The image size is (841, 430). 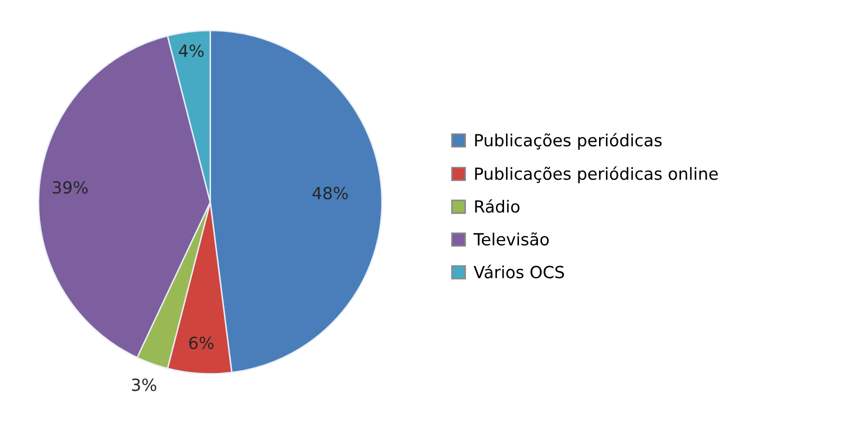 What do you see at coordinates (519, 271) in the screenshot?
I see `legend-label: Vários OCS` at bounding box center [519, 271].